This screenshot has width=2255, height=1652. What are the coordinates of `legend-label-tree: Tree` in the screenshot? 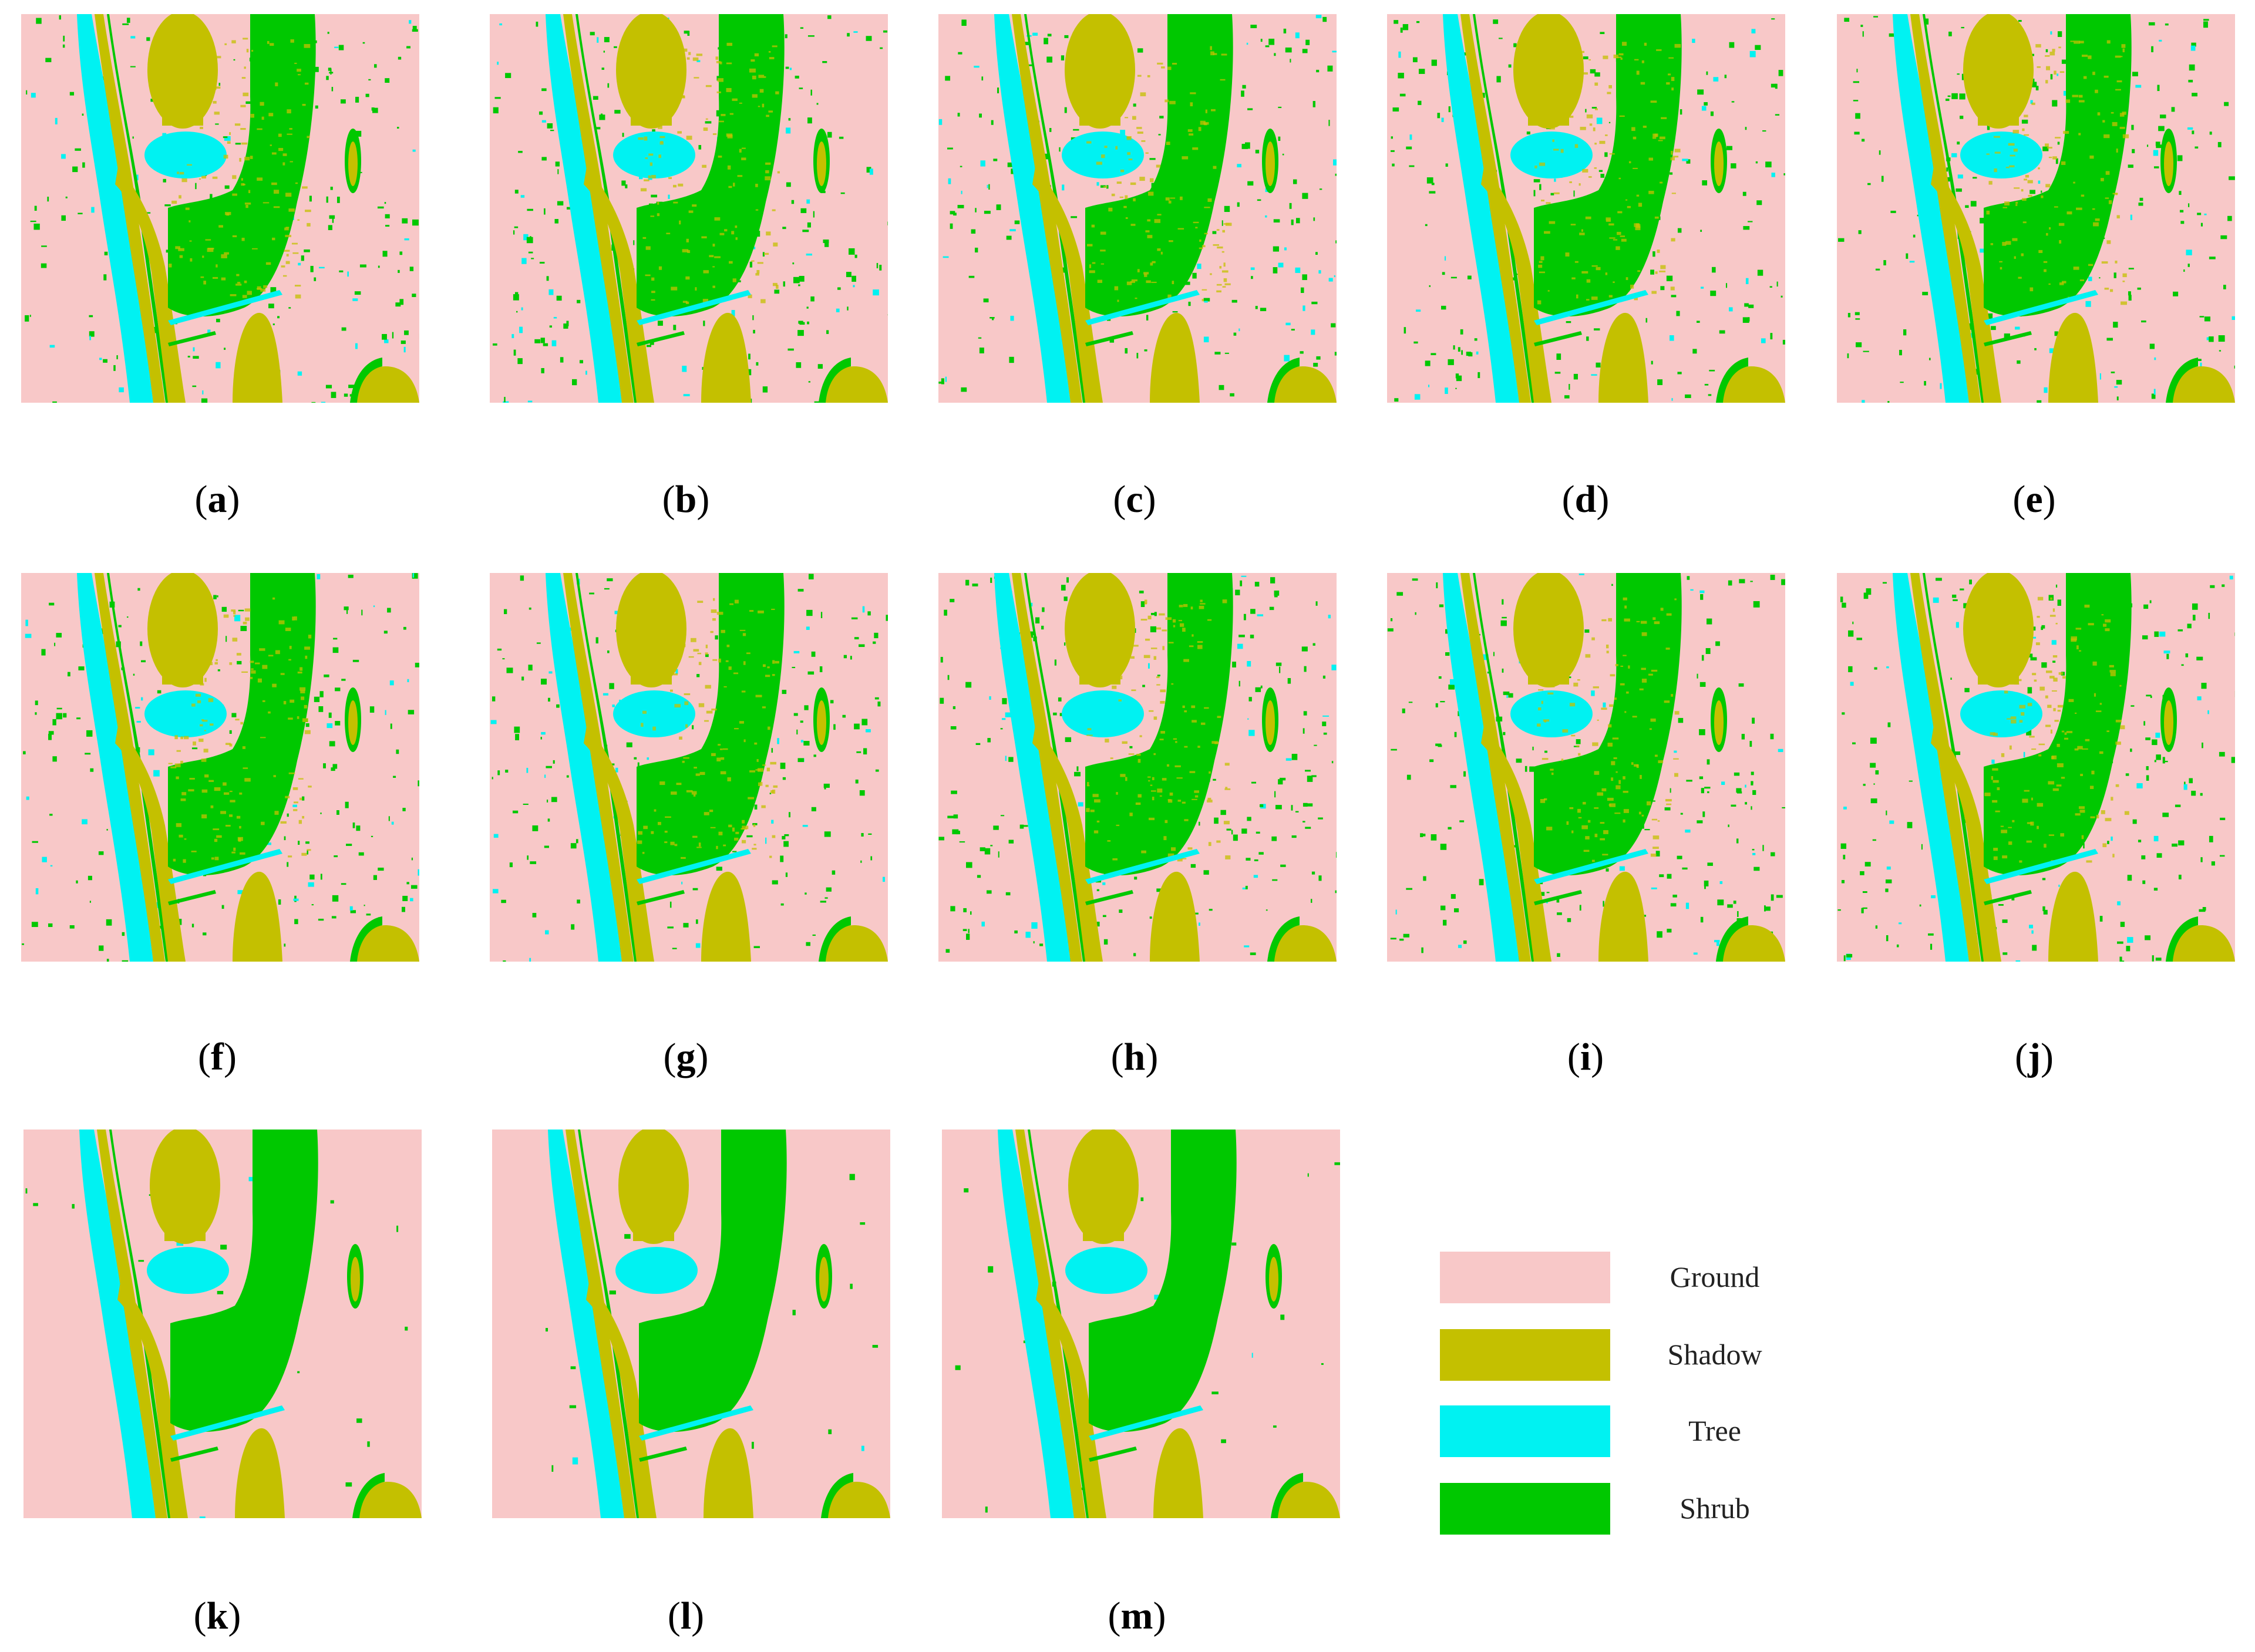 It's located at (1714, 1430).